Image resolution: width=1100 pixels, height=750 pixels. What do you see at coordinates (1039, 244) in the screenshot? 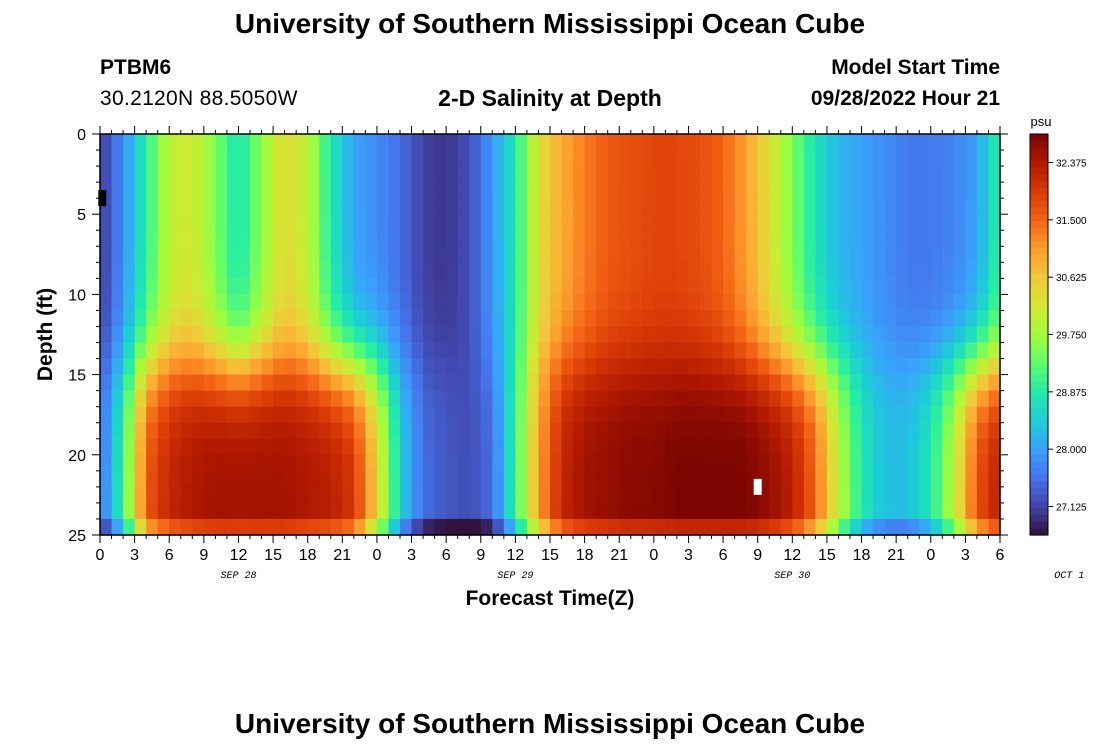
I see `colorbar-swatch` at bounding box center [1039, 244].